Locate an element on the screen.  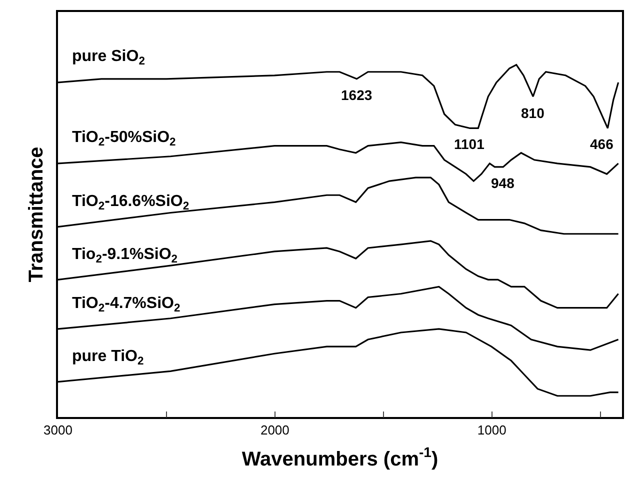
series-label: pure TiO$_{2}$ is located at coordinates (108, 358).